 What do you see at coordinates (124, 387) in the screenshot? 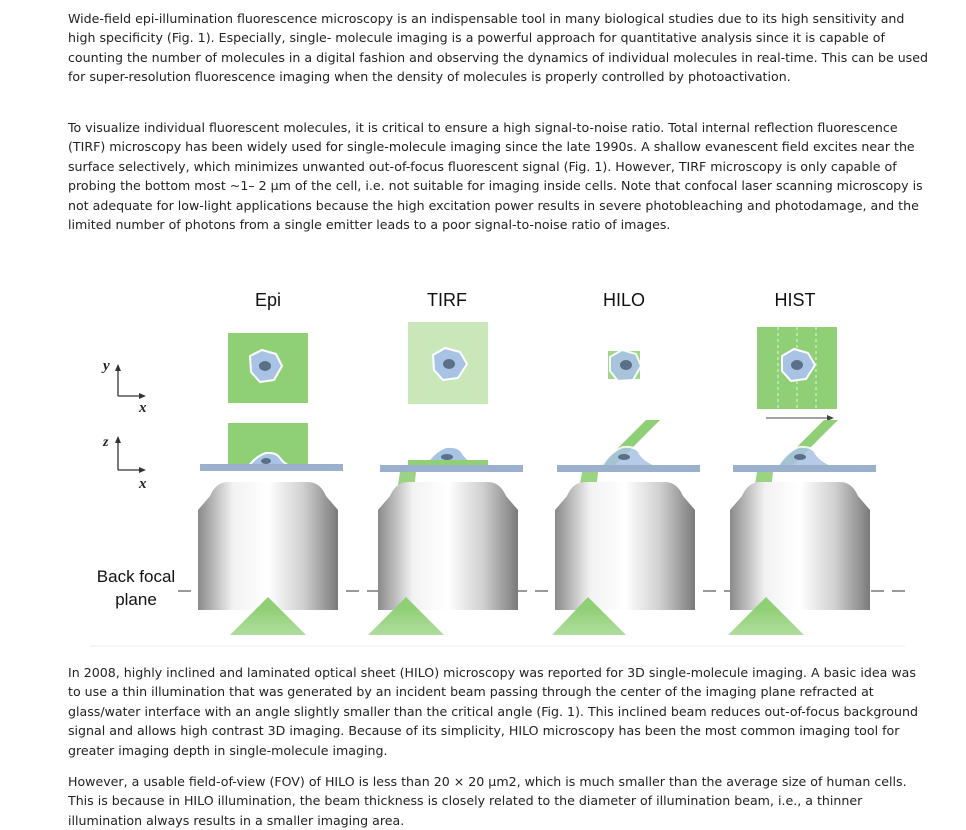
I see `xy-axes-icon: y x` at bounding box center [124, 387].